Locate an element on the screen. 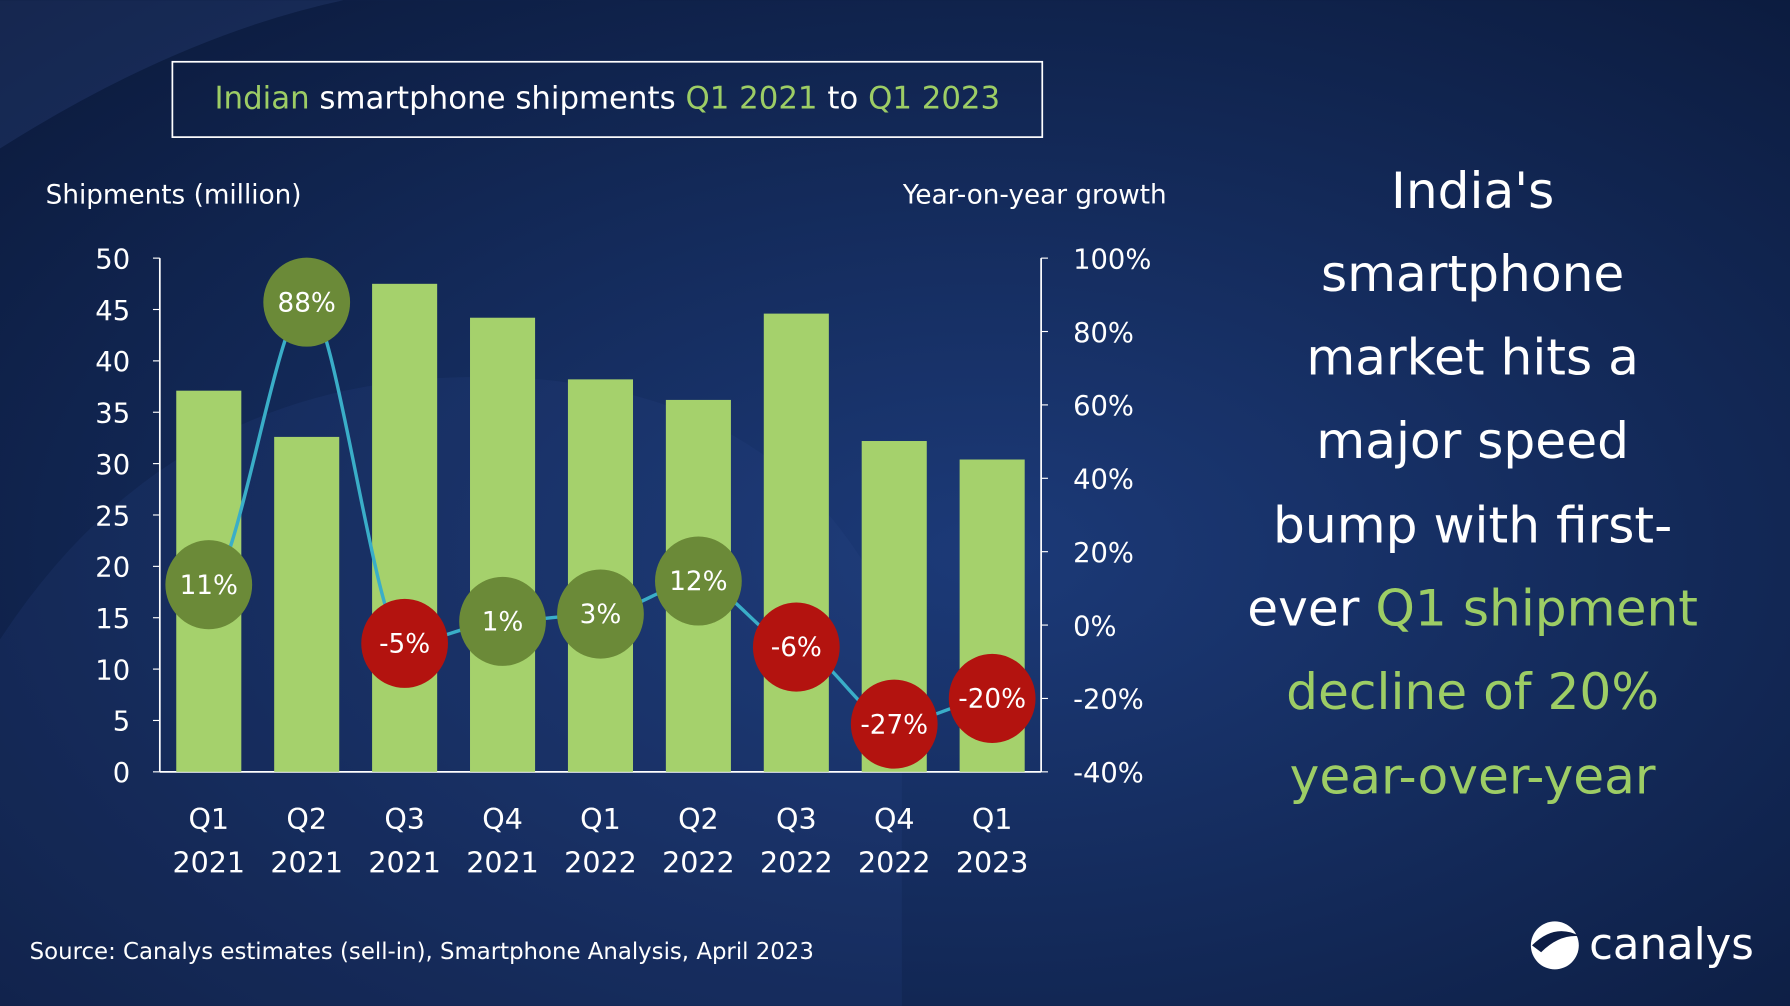 The image size is (1790, 1006). growth-data-label: -20% is located at coordinates (992, 700).